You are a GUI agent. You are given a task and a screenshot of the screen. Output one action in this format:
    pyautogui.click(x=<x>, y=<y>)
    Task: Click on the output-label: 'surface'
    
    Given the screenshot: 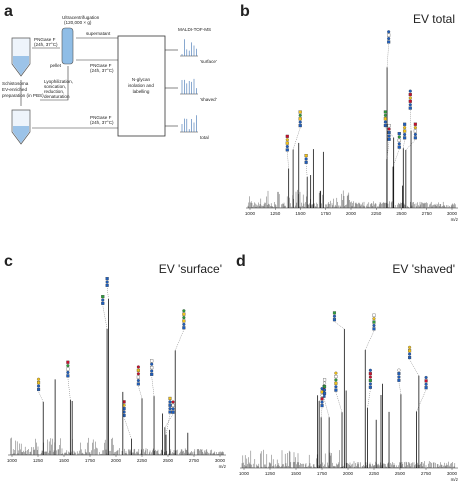 What is the action you would take?
    pyautogui.click(x=208, y=61)
    